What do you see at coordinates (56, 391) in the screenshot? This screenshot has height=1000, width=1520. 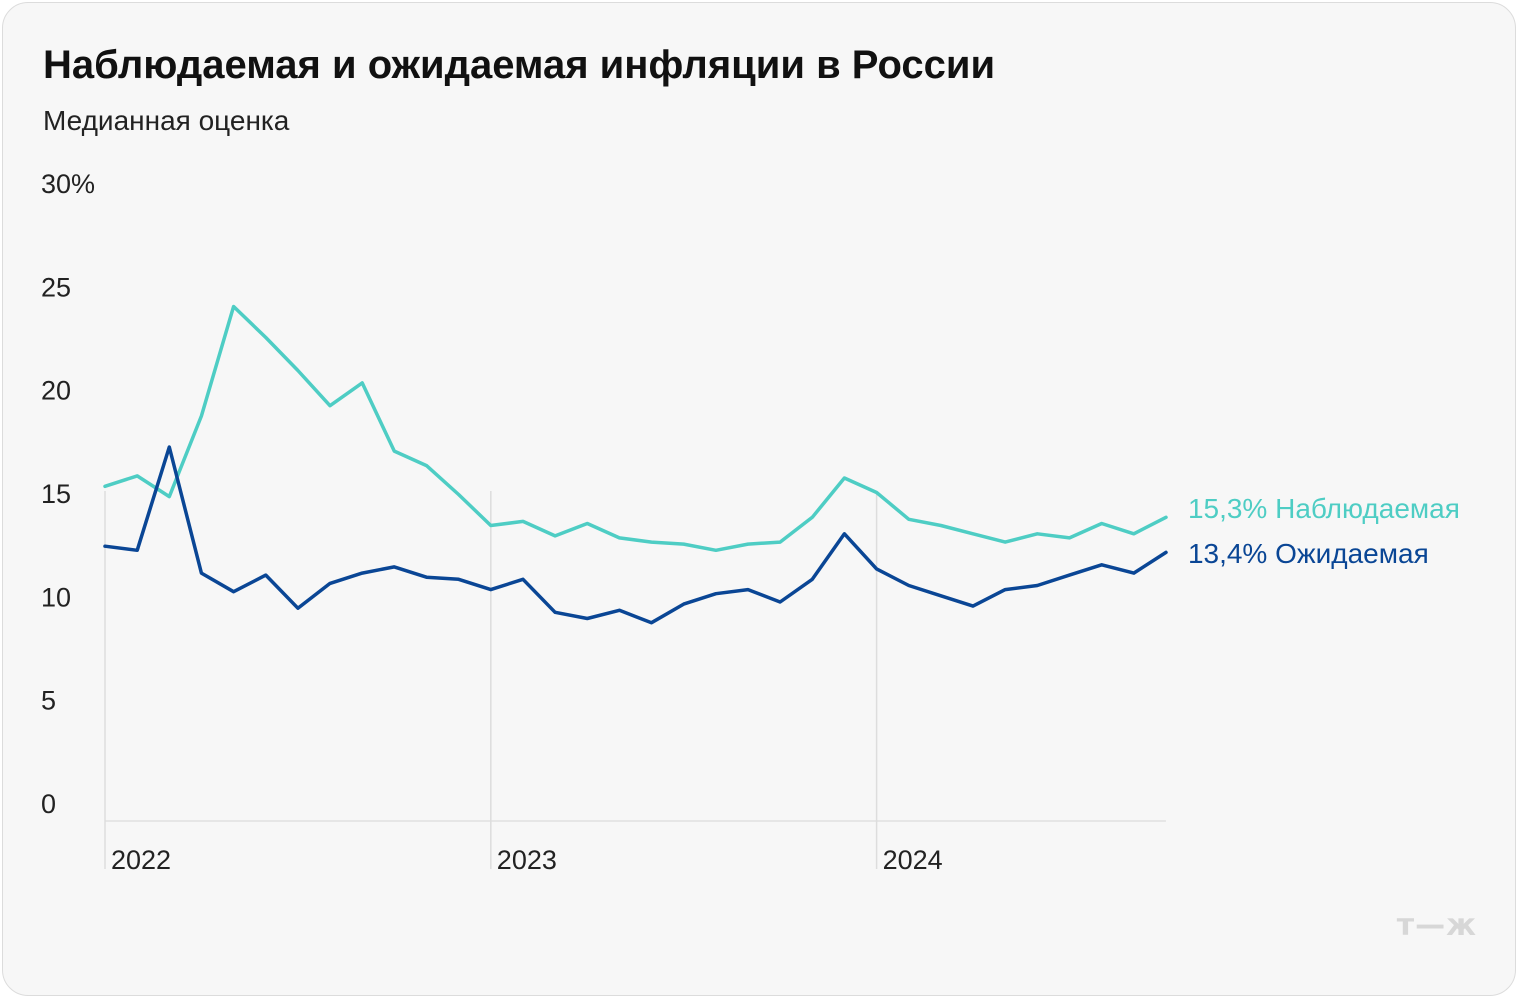 I see `y-tick-label: 20` at bounding box center [56, 391].